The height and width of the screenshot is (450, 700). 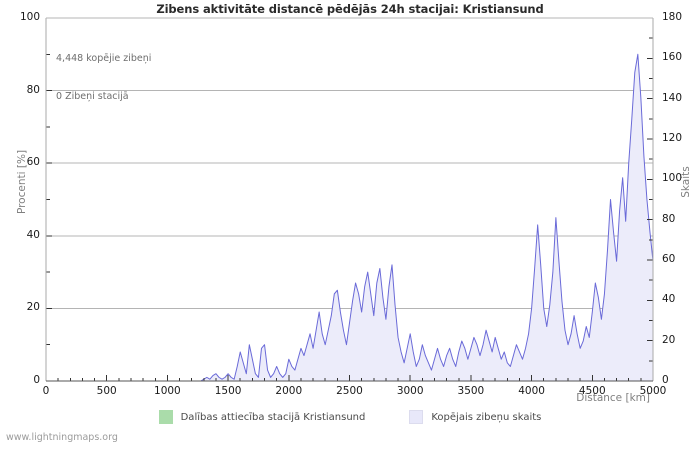 What do you see at coordinates (471, 391) in the screenshot?
I see `x-axis-tick-3500: 3500` at bounding box center [471, 391].